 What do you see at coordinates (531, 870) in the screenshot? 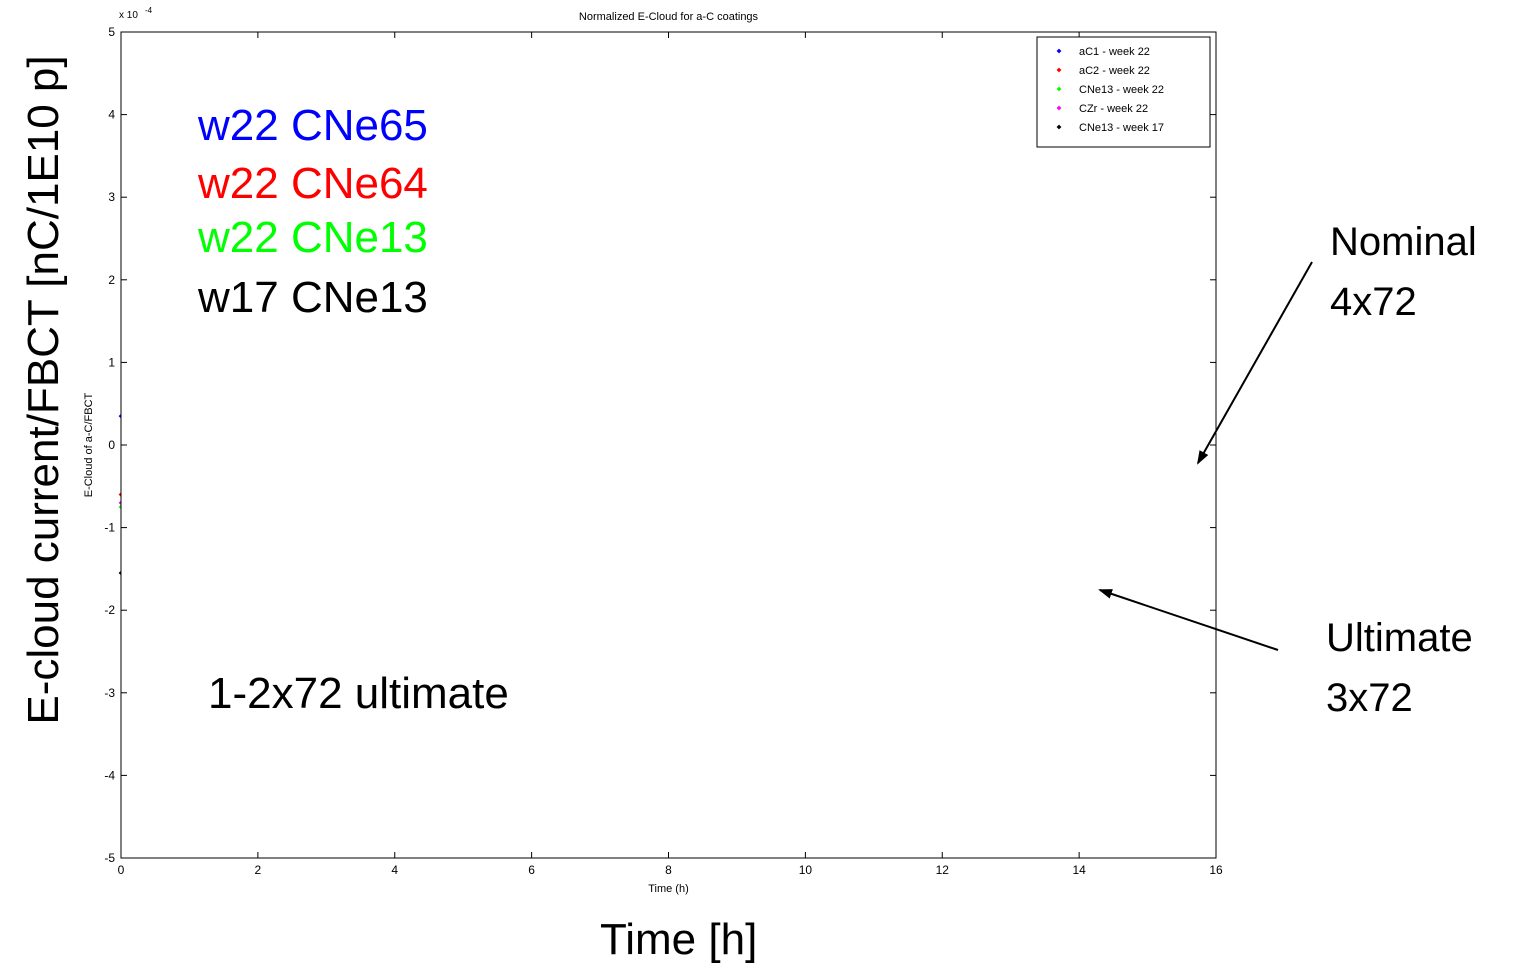
I see `x-tick-label: 6` at bounding box center [531, 870].